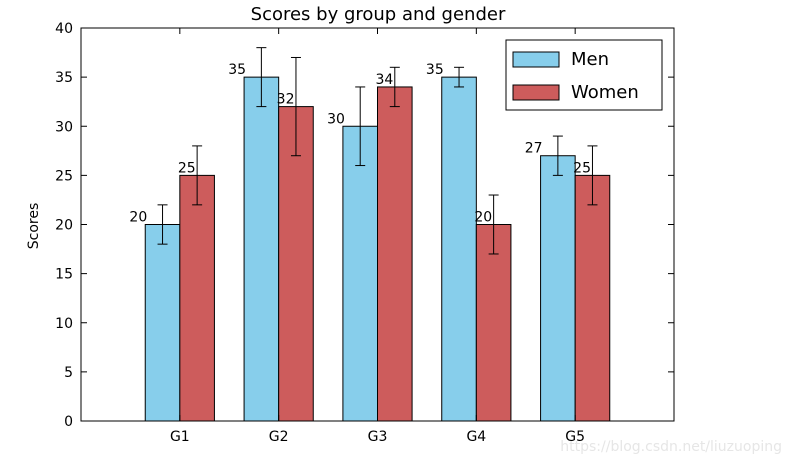 The image size is (790, 467). Describe the element at coordinates (286, 100) in the screenshot. I see `data-label: 32` at that location.